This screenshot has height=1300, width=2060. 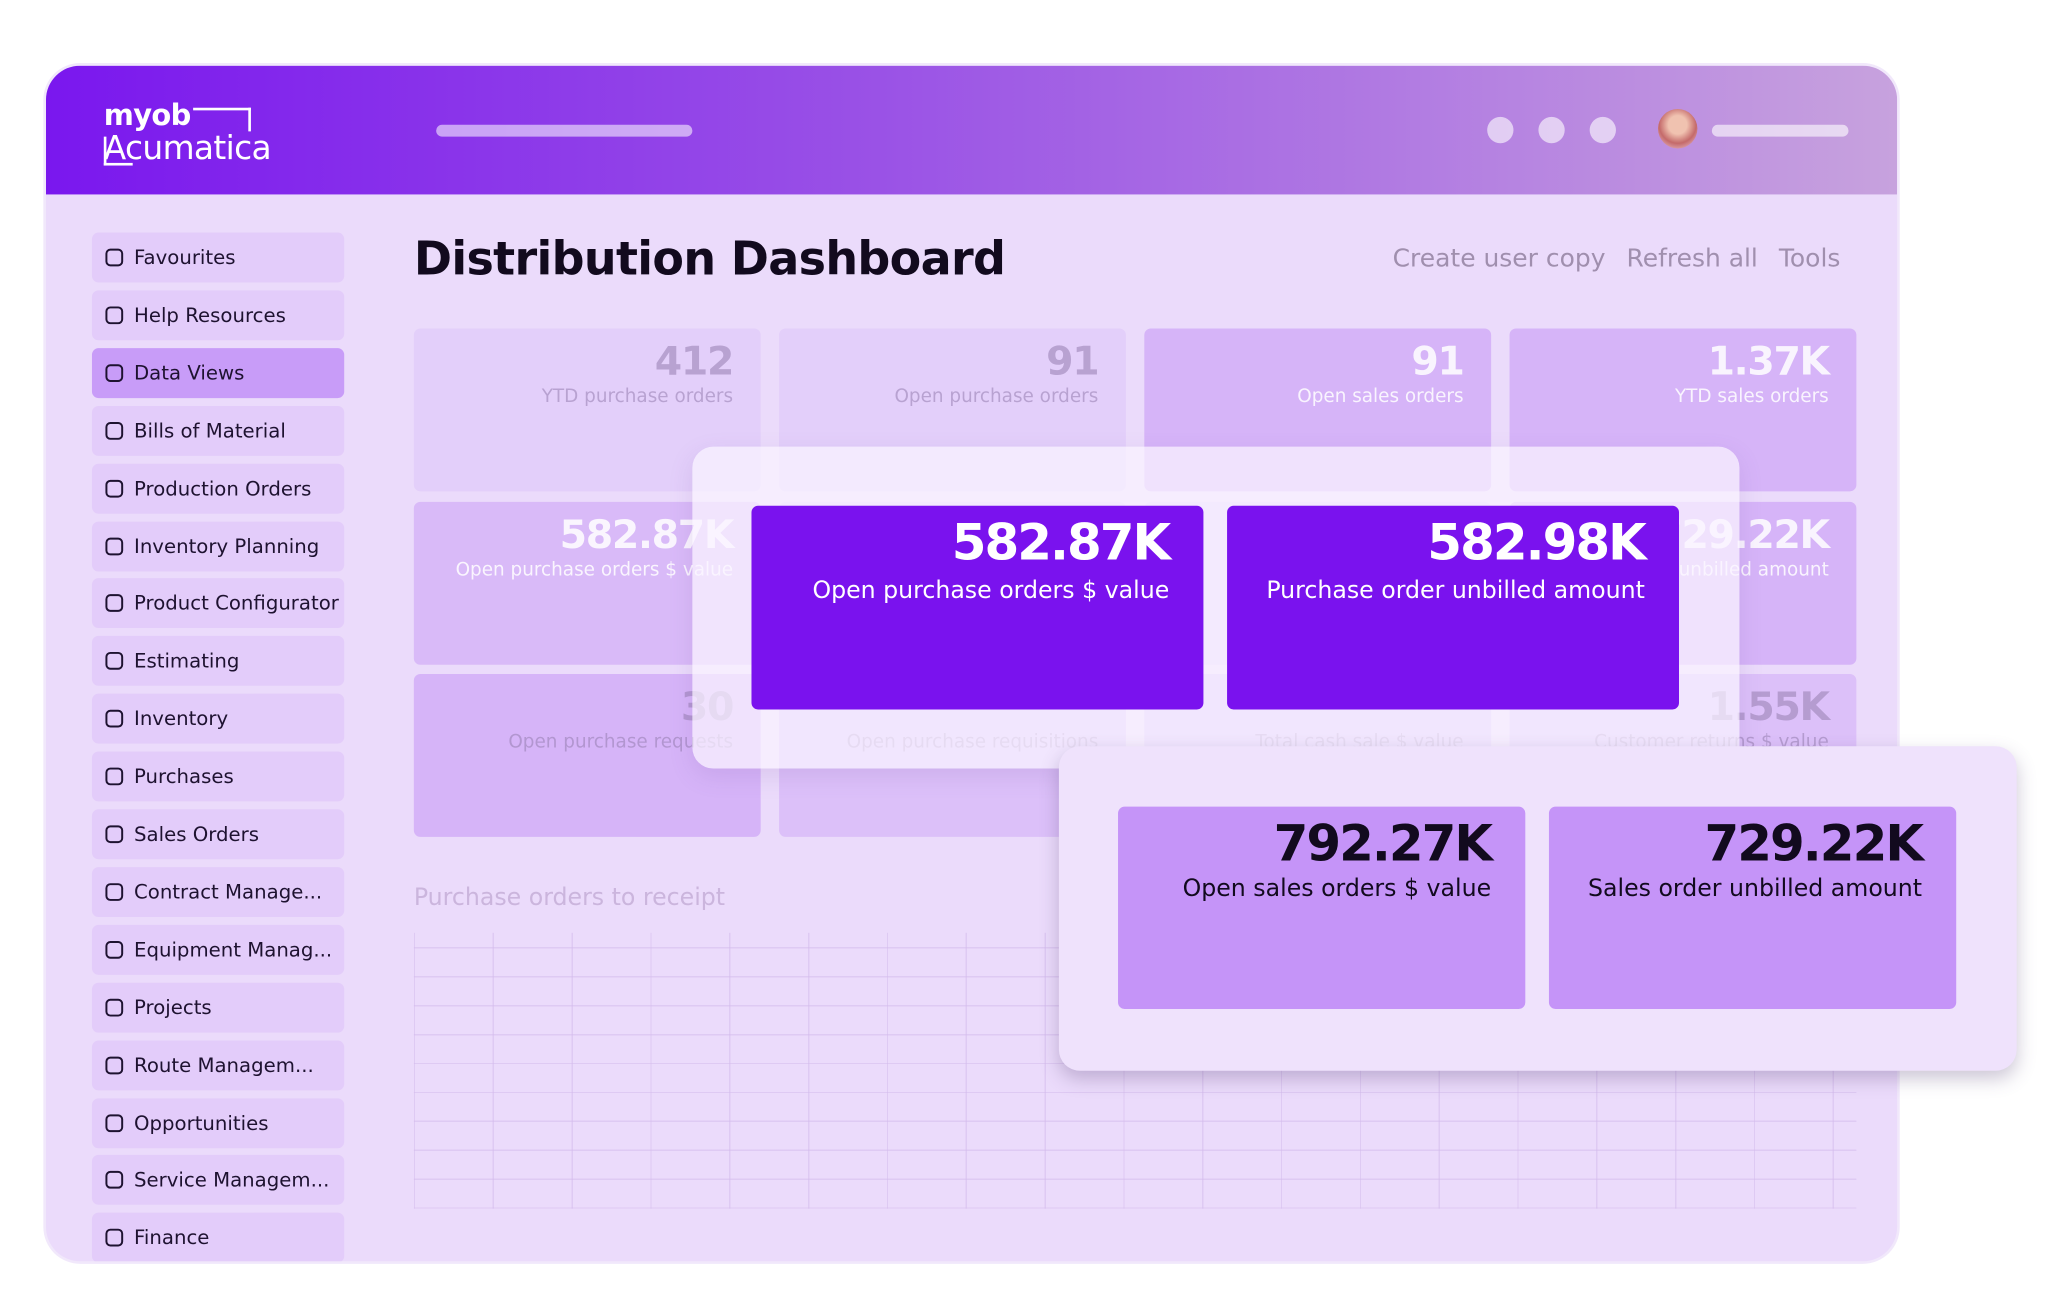 I want to click on nav-item: Help Resources, so click(x=218, y=315).